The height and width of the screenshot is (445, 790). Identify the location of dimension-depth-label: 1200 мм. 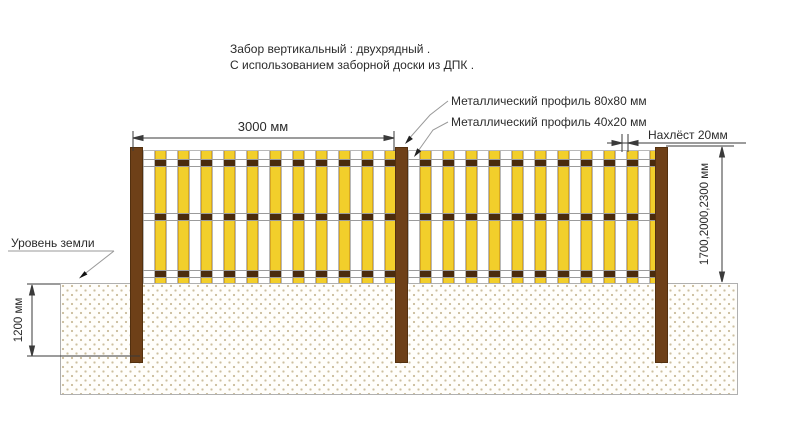
(19, 320).